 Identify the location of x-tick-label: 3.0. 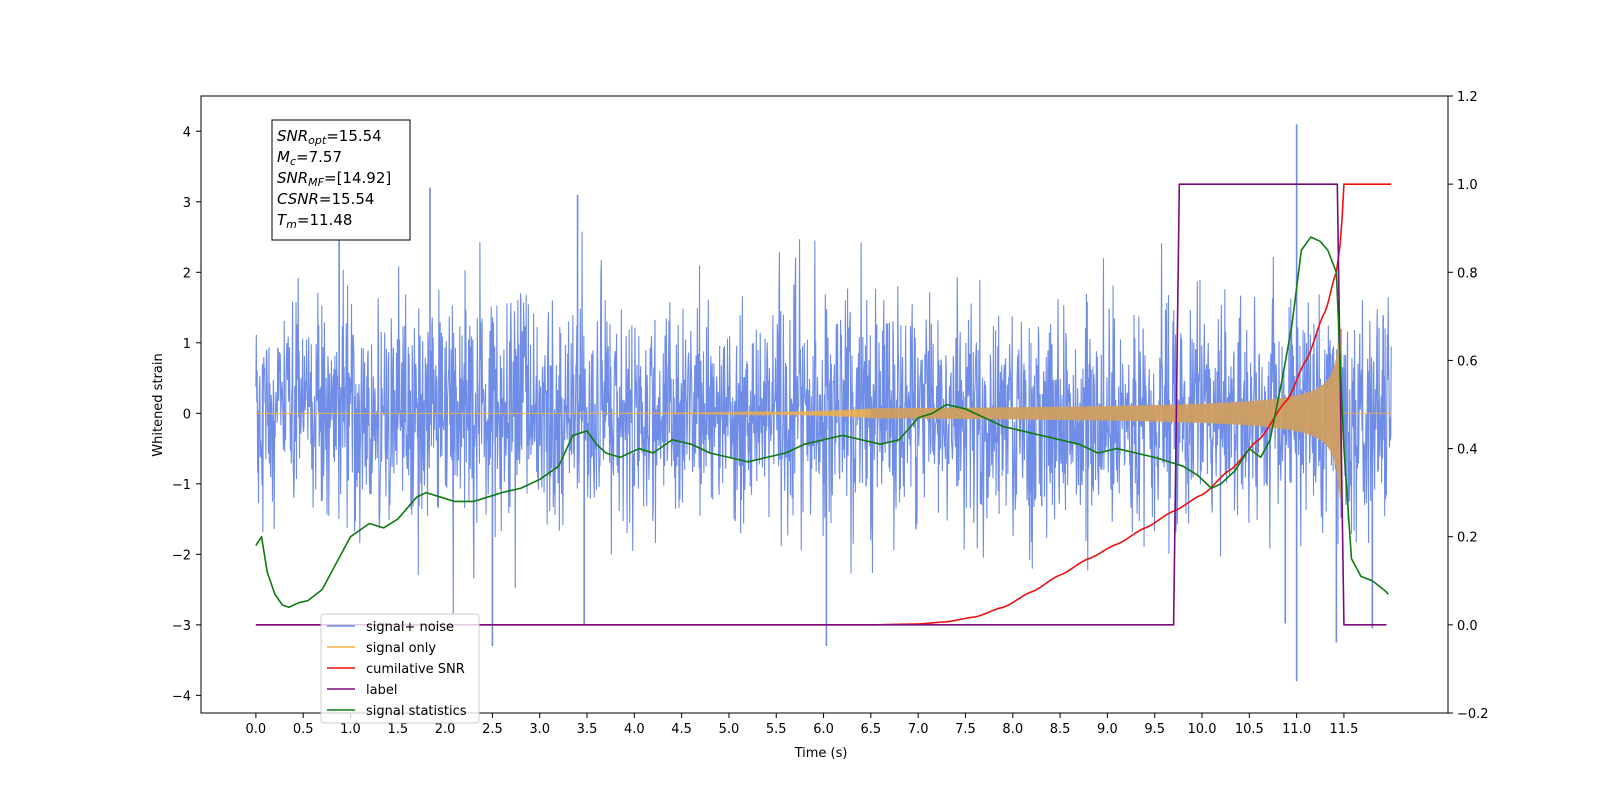
(539, 729).